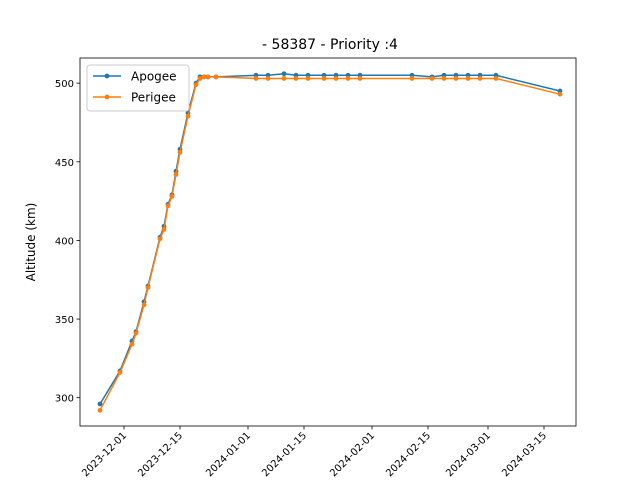 This screenshot has height=480, width=640. What do you see at coordinates (352, 454) in the screenshot?
I see `x-tick-label: 2024-02-01` at bounding box center [352, 454].